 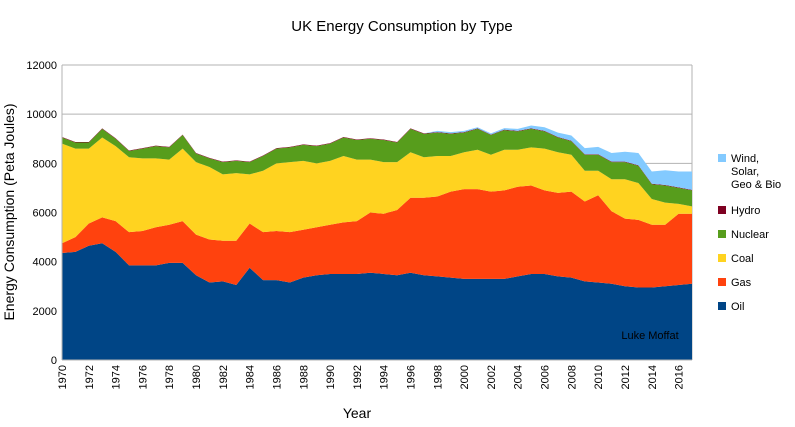 I want to click on x-tick-label: 1990, so click(x=331, y=377).